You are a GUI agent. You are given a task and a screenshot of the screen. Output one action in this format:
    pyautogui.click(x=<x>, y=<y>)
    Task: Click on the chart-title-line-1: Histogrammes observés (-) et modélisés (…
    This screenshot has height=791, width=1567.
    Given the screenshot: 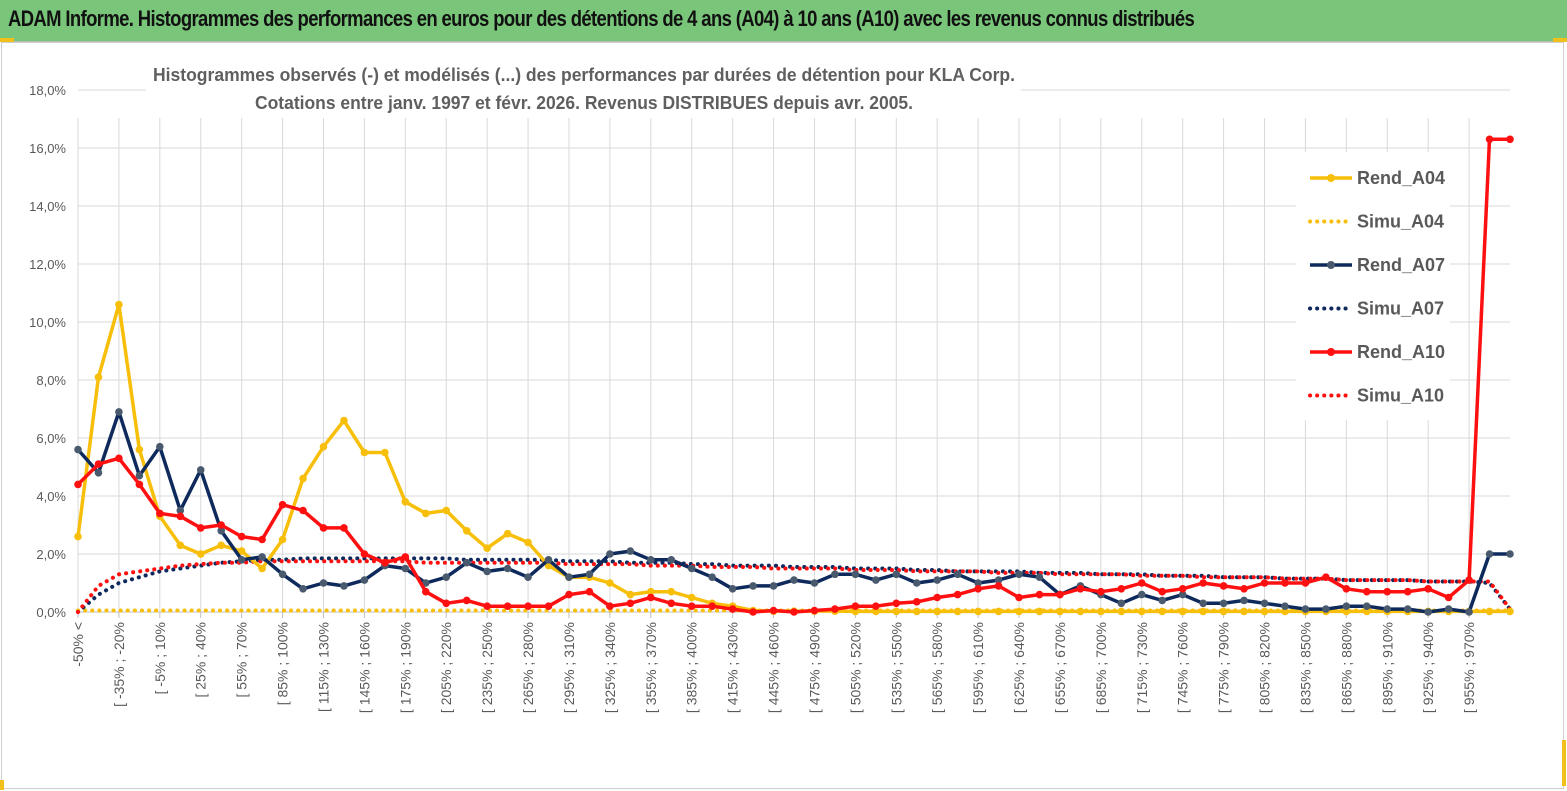 What is the action you would take?
    pyautogui.click(x=584, y=75)
    